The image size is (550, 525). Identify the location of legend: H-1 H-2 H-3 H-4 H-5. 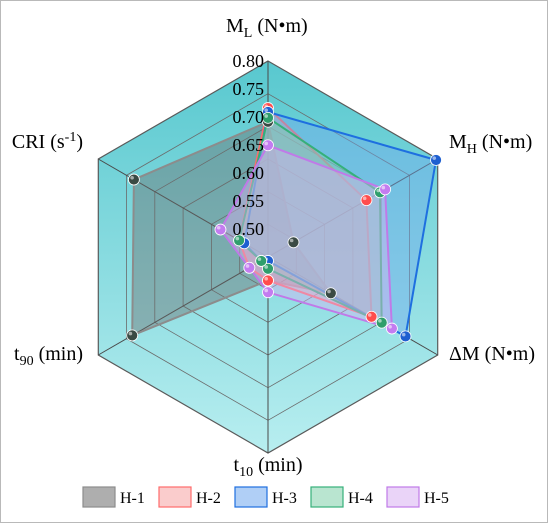
(265, 497).